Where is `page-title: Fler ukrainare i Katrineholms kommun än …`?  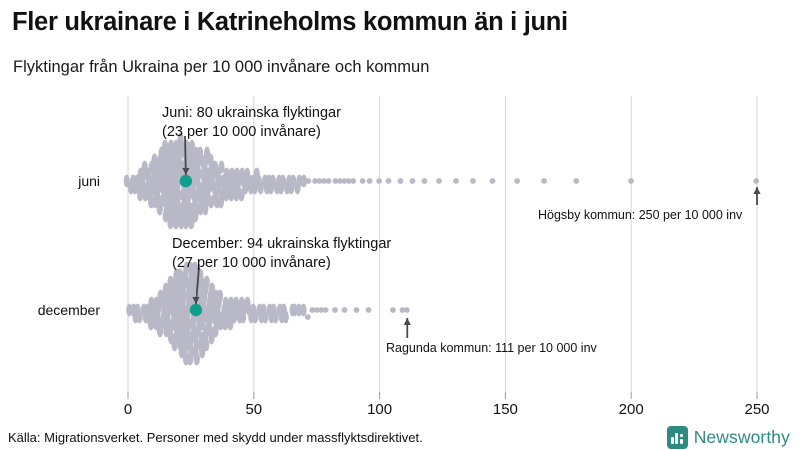 page-title: Fler ukrainare i Katrineholms kommun än … is located at coordinates (290, 22).